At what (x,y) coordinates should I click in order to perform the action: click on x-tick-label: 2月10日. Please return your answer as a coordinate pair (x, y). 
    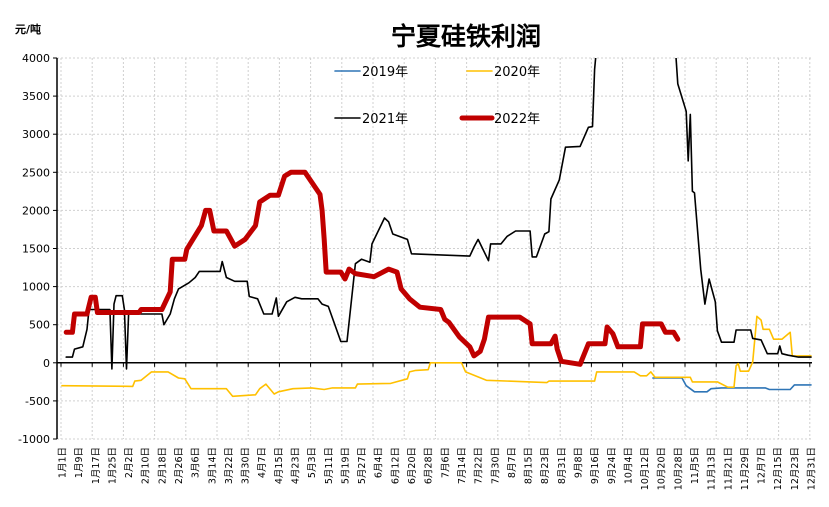
    Looking at the image, I should click on (146, 465).